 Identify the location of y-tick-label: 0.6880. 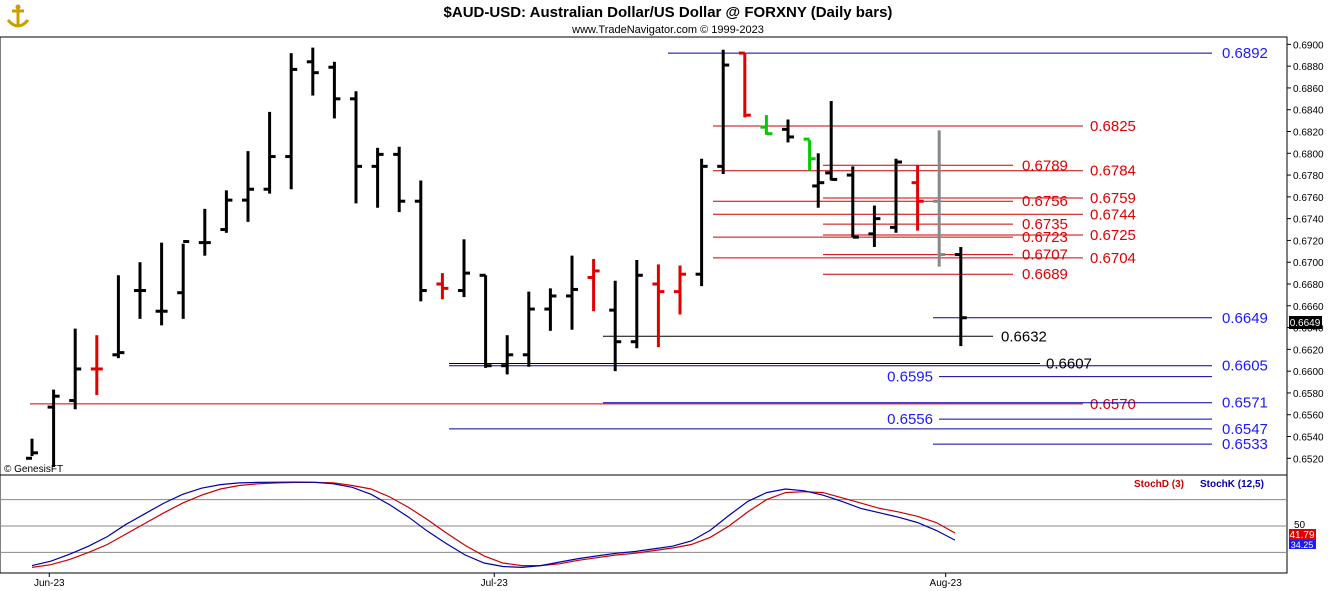
(1308, 67).